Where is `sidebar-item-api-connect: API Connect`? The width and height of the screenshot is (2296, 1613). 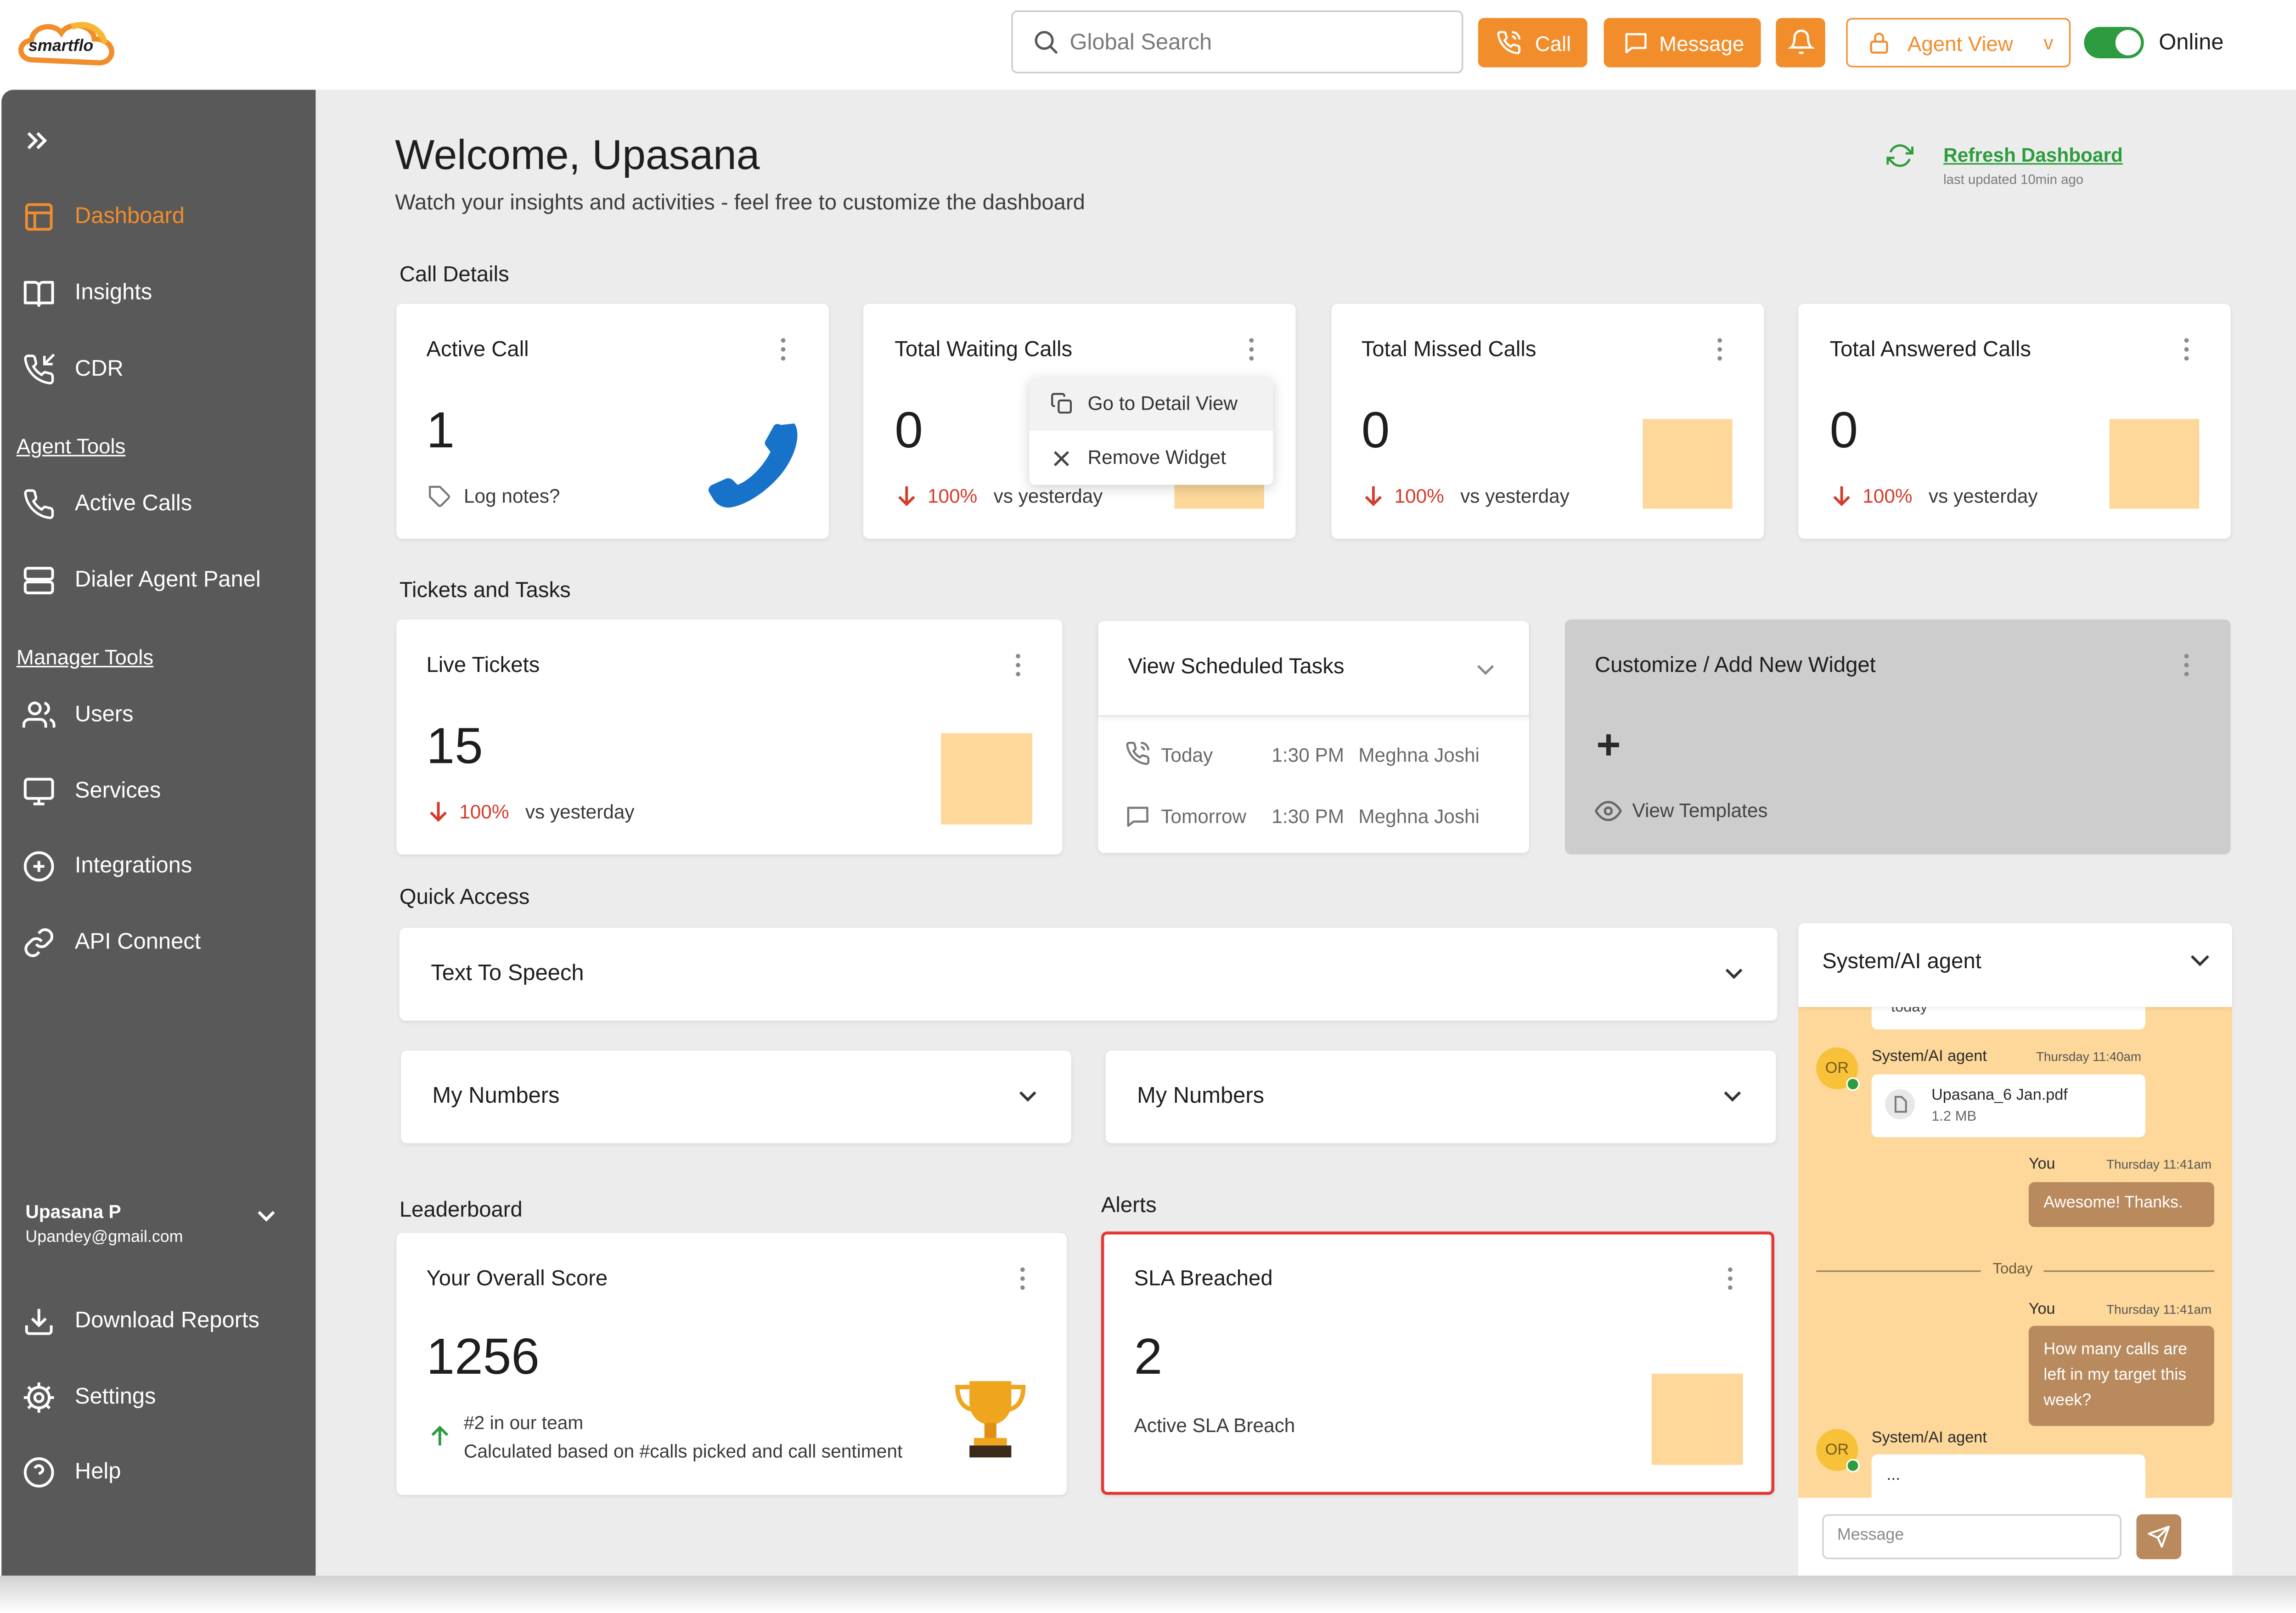
sidebar-item-api-connect: API Connect is located at coordinates (158, 942).